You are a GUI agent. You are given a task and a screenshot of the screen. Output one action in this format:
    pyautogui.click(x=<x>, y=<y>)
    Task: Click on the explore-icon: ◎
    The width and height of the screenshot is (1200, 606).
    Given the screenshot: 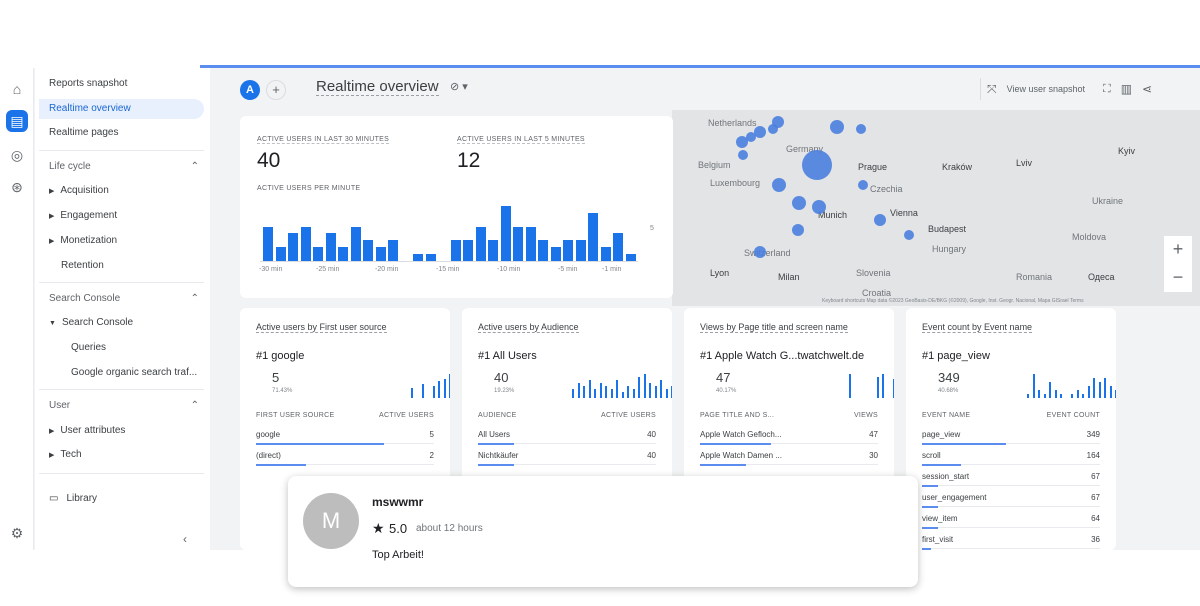 What is the action you would take?
    pyautogui.click(x=17, y=154)
    